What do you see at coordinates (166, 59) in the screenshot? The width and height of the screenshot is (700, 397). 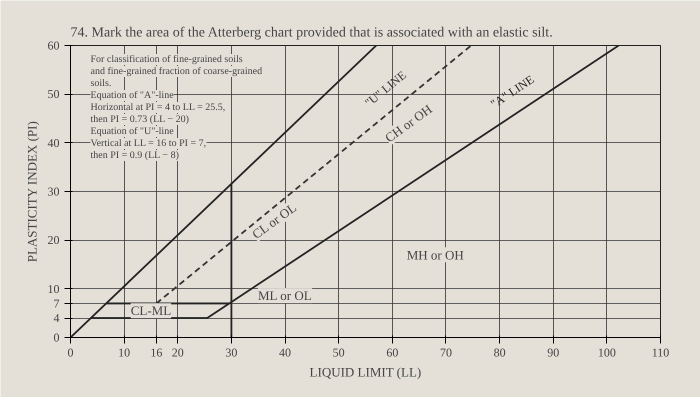 I see `annotation: For classification of fine-grained soils` at bounding box center [166, 59].